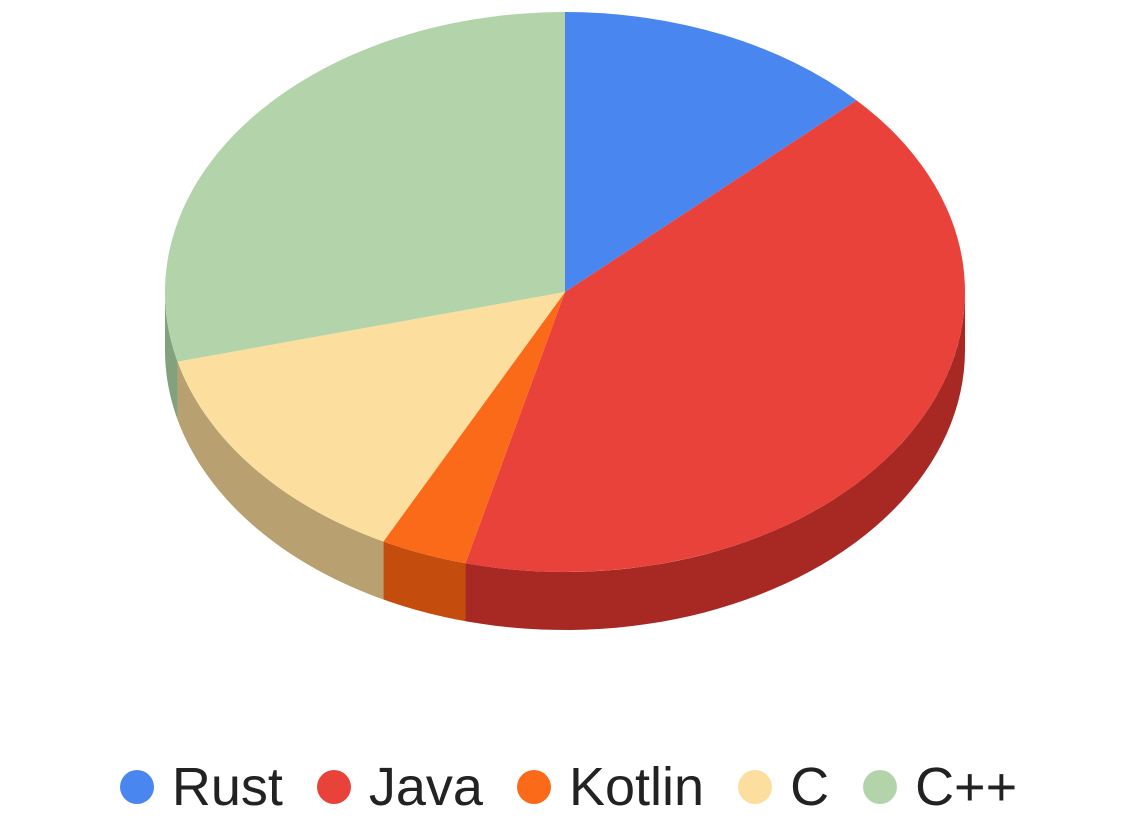 The image size is (1137, 831). I want to click on legend-swatch-cpp, so click(880, 787).